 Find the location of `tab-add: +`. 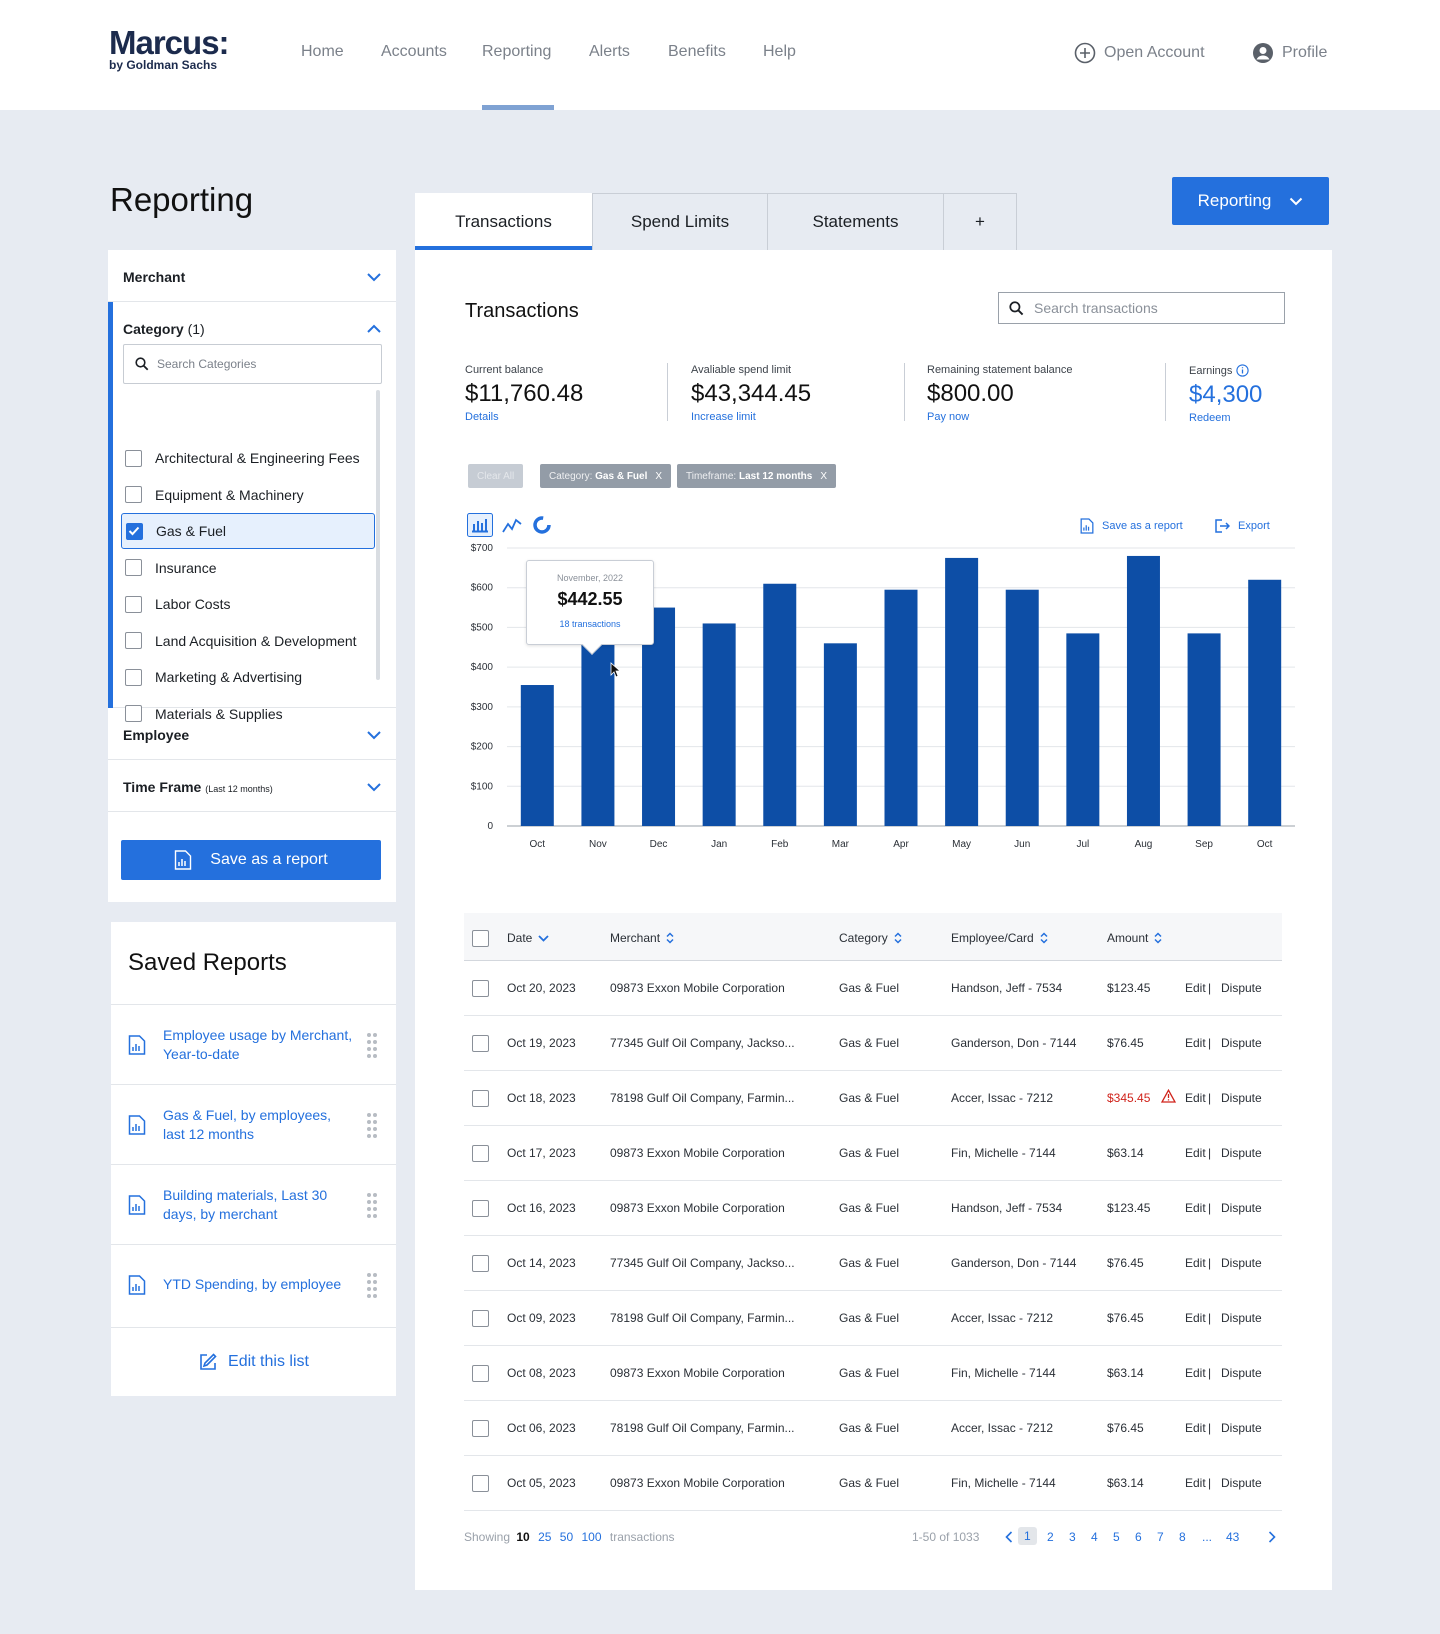

tab-add: + is located at coordinates (980, 221).